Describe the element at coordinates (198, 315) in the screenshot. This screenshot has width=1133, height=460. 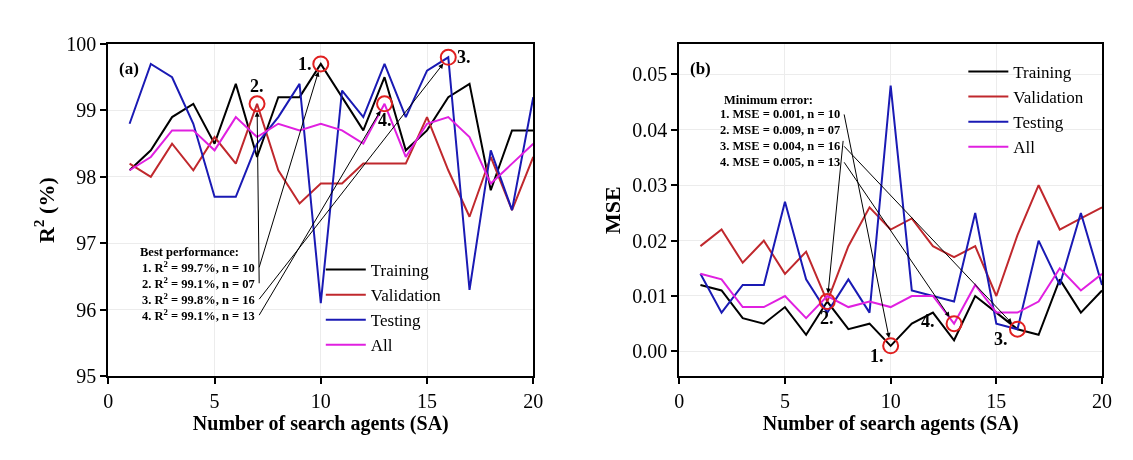
I see `annotation: 4. R$^{2}$ = 99.1%, n = 13` at that location.